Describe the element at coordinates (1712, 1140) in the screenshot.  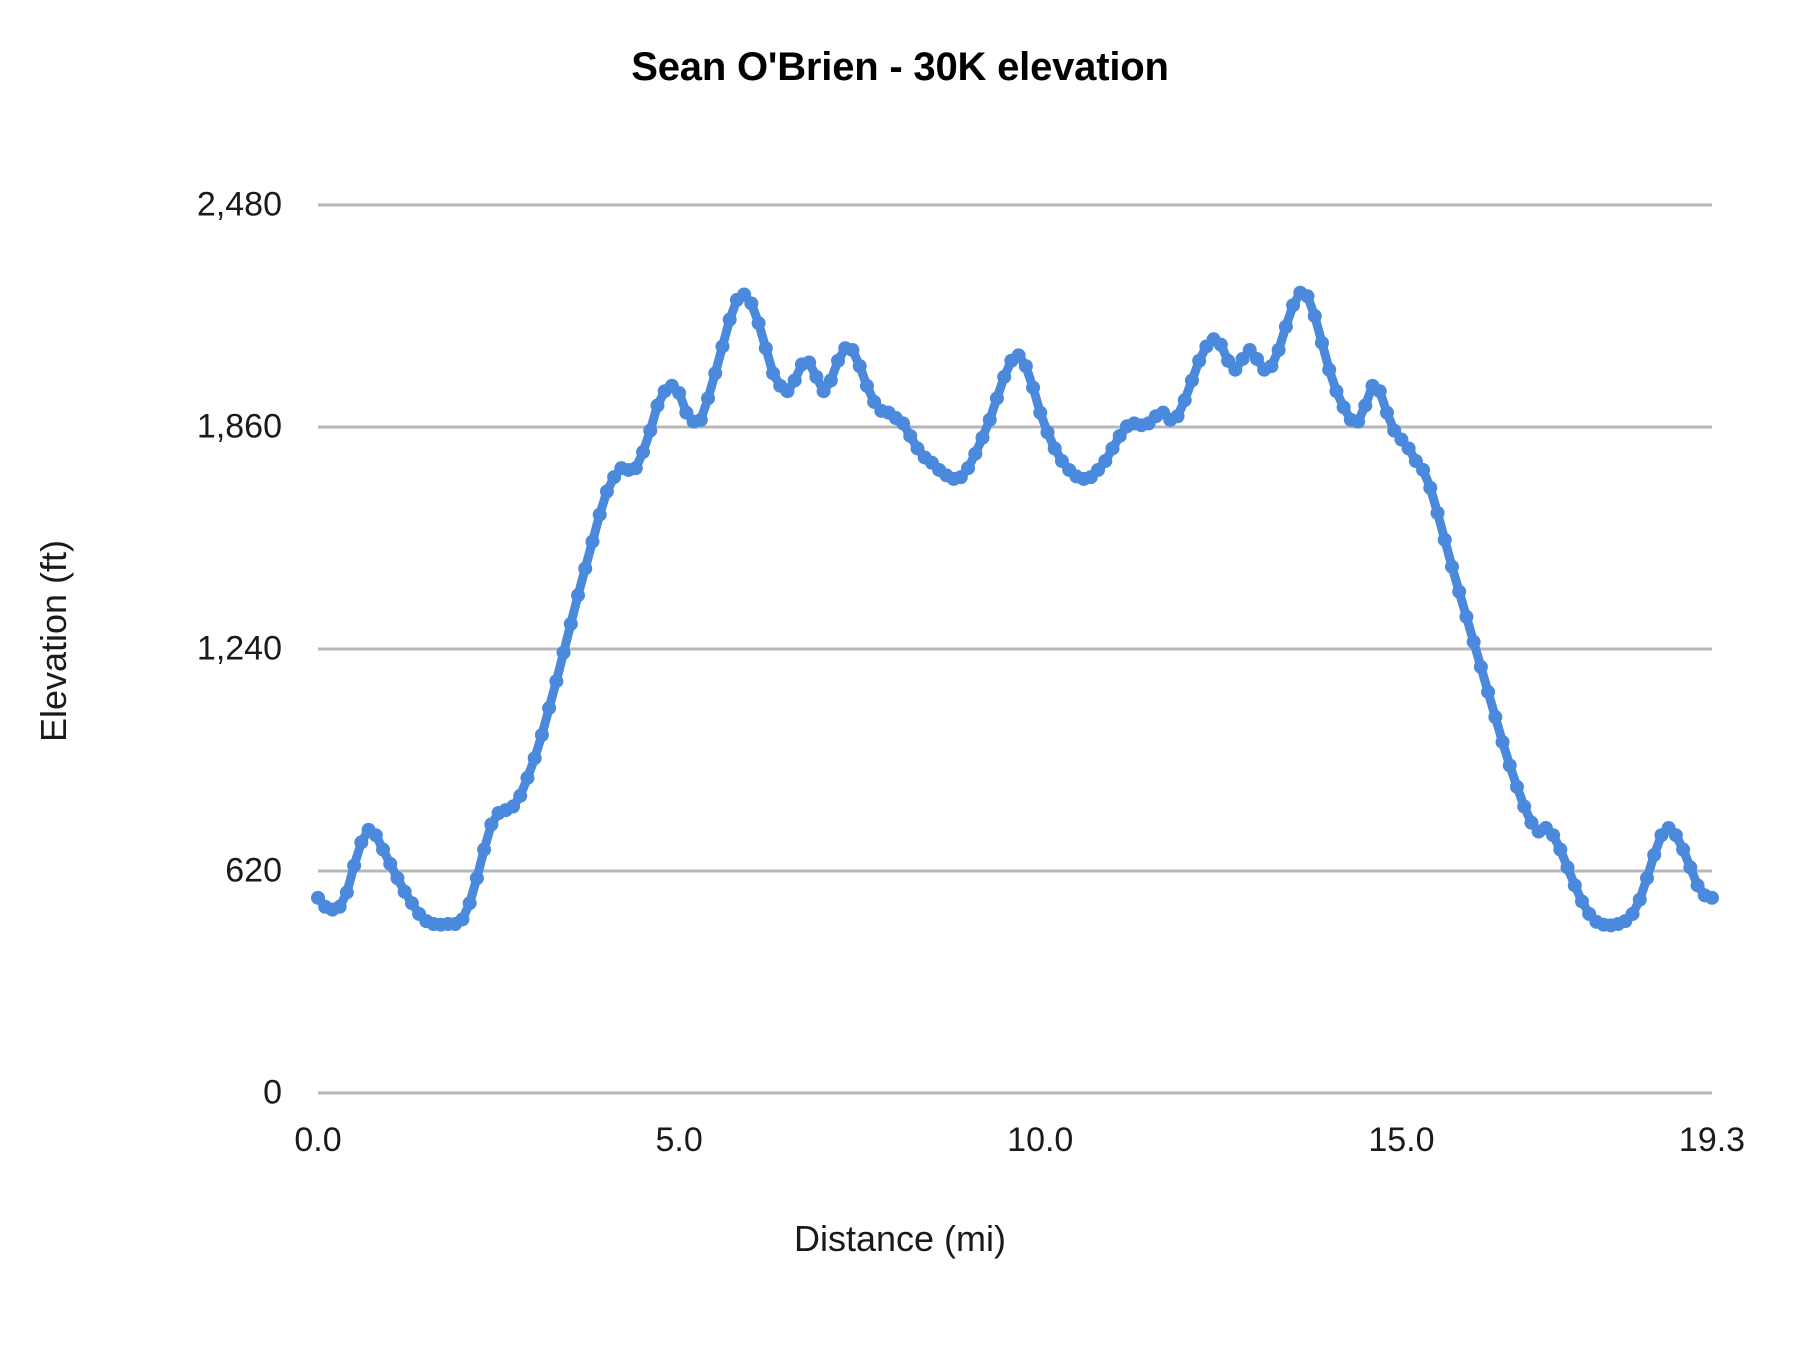
I see `x-axis-tick-label: 19.3` at that location.